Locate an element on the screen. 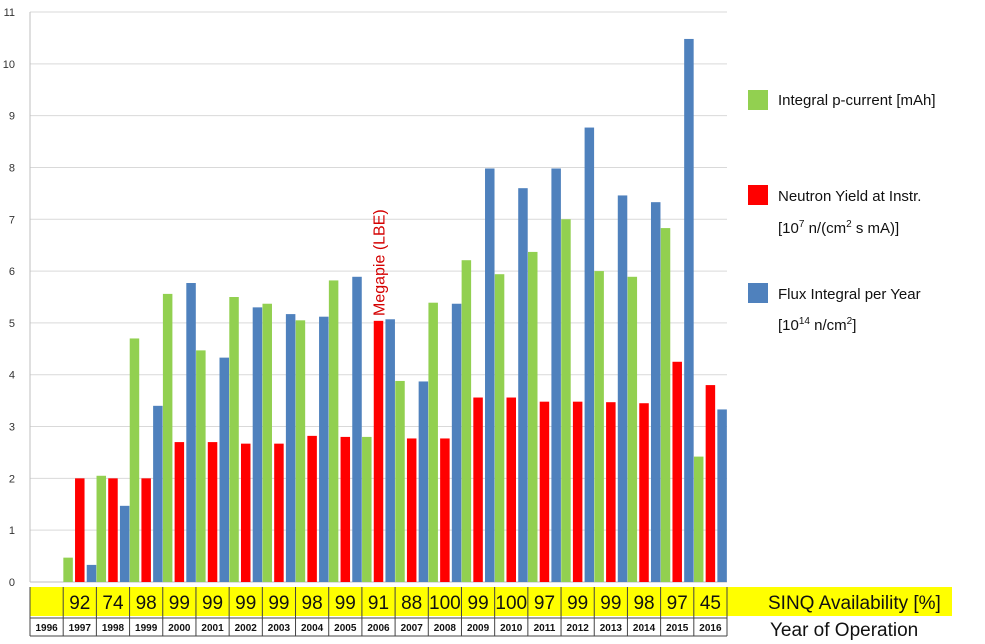 The image size is (985, 644). y-tick-label: 7 is located at coordinates (12, 220).